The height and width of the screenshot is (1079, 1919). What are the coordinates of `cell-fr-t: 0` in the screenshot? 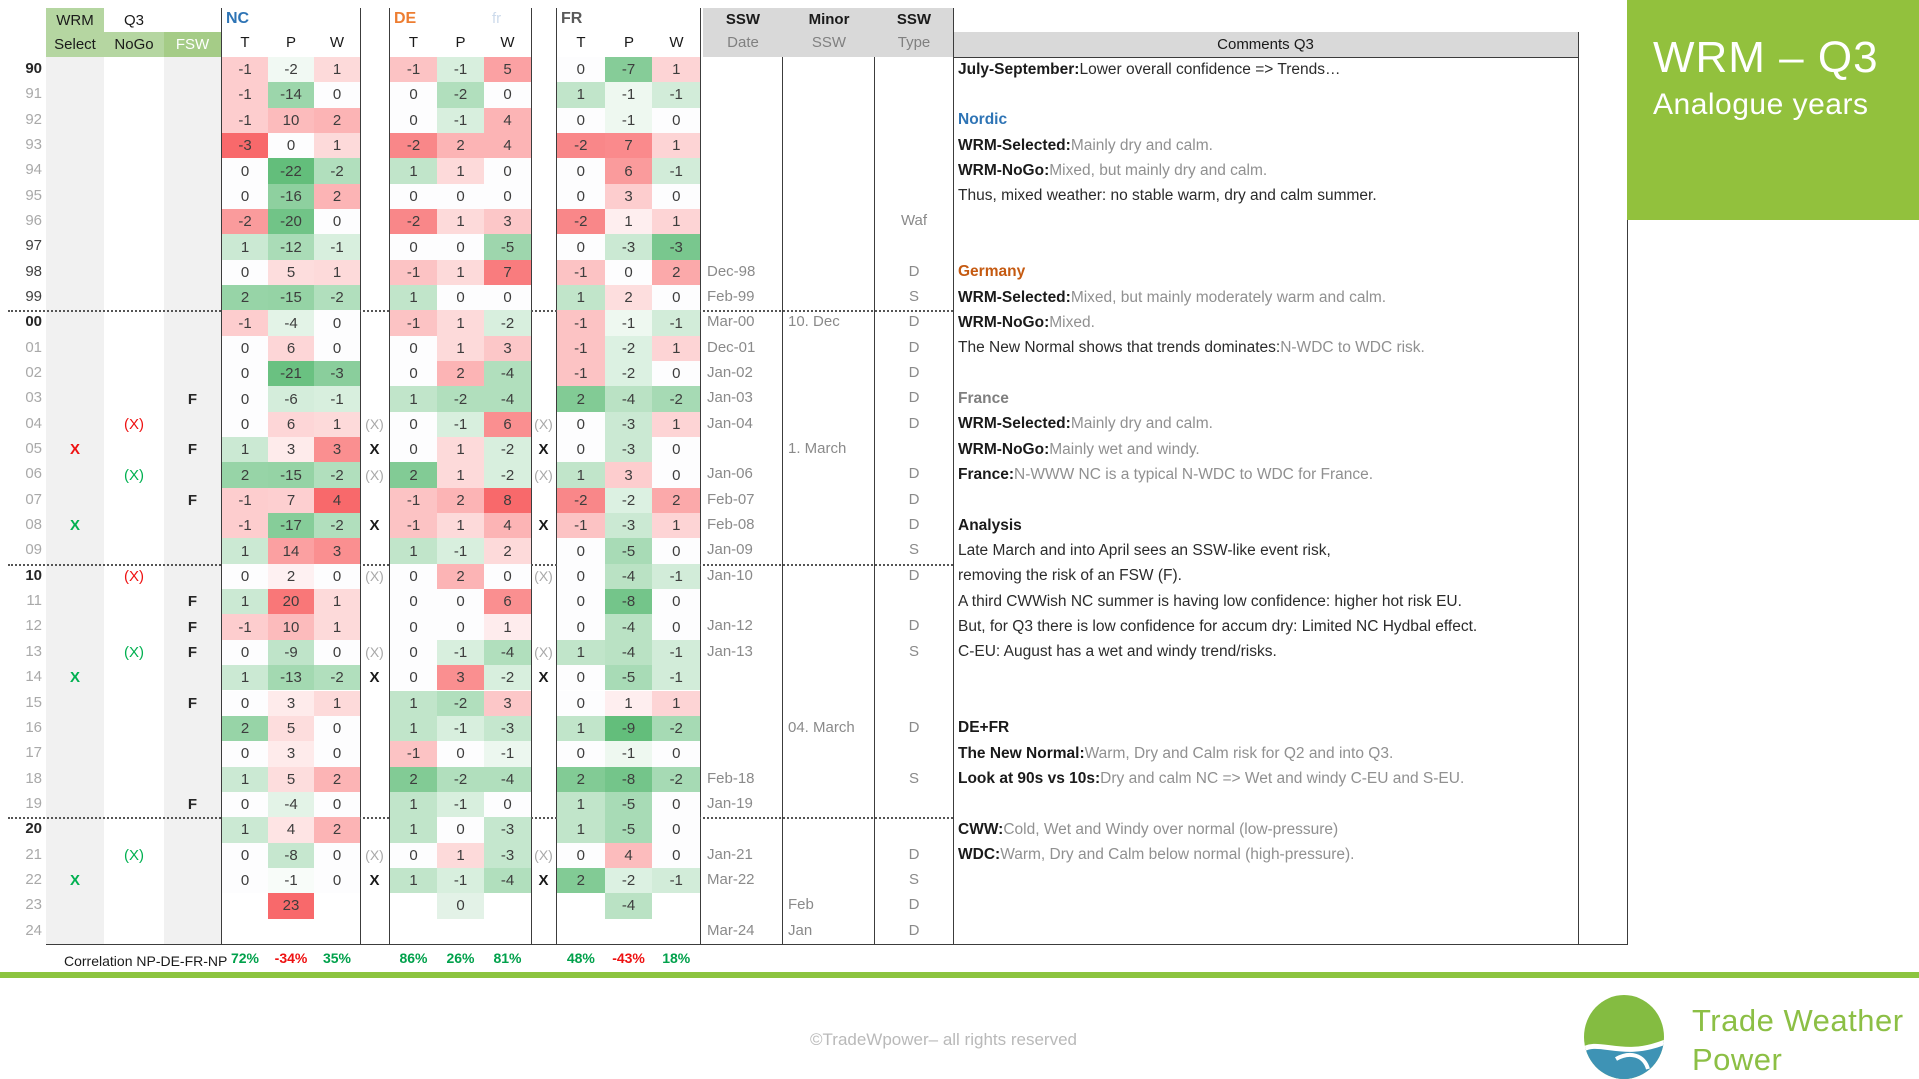 It's located at (581, 171).